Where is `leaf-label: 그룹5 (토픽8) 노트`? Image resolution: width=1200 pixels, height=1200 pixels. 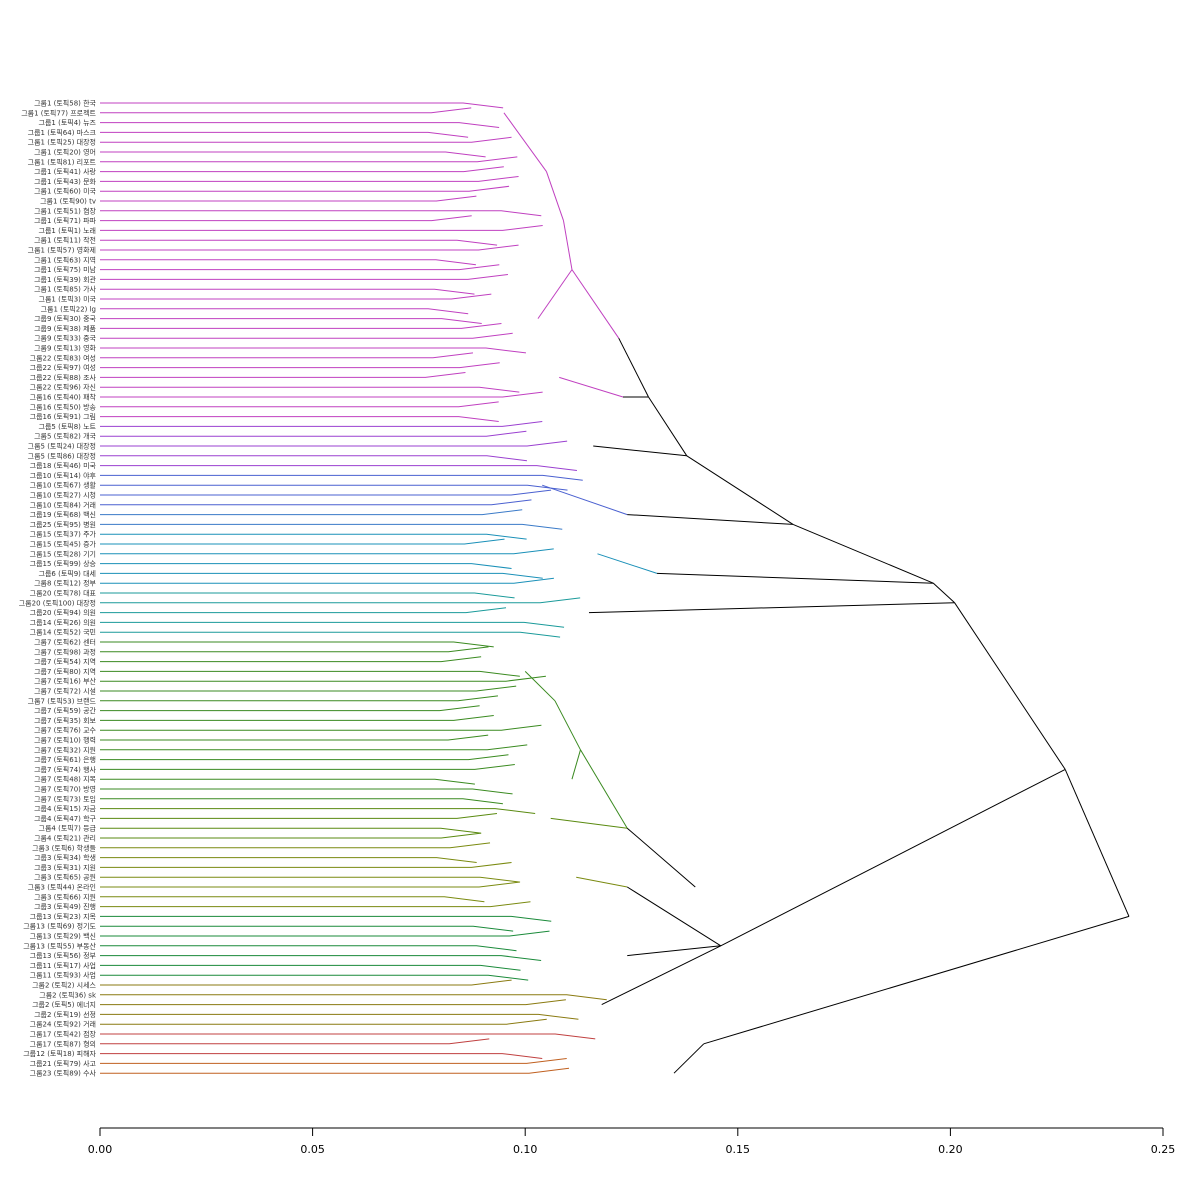
leaf-label: 그룹5 (토픽8) 노트 is located at coordinates (68, 426).